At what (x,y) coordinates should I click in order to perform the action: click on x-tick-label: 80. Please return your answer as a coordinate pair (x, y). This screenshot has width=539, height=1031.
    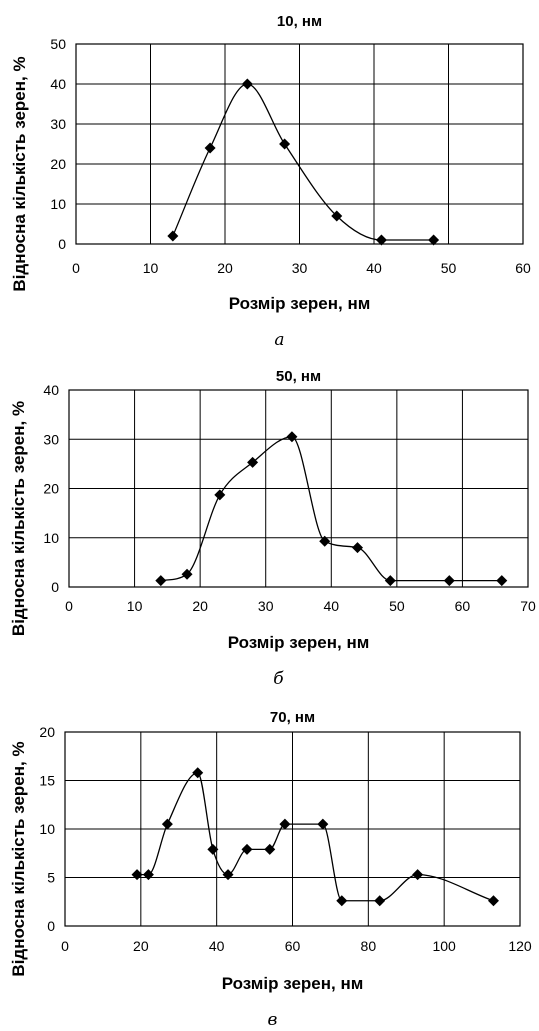
    Looking at the image, I should click on (369, 946).